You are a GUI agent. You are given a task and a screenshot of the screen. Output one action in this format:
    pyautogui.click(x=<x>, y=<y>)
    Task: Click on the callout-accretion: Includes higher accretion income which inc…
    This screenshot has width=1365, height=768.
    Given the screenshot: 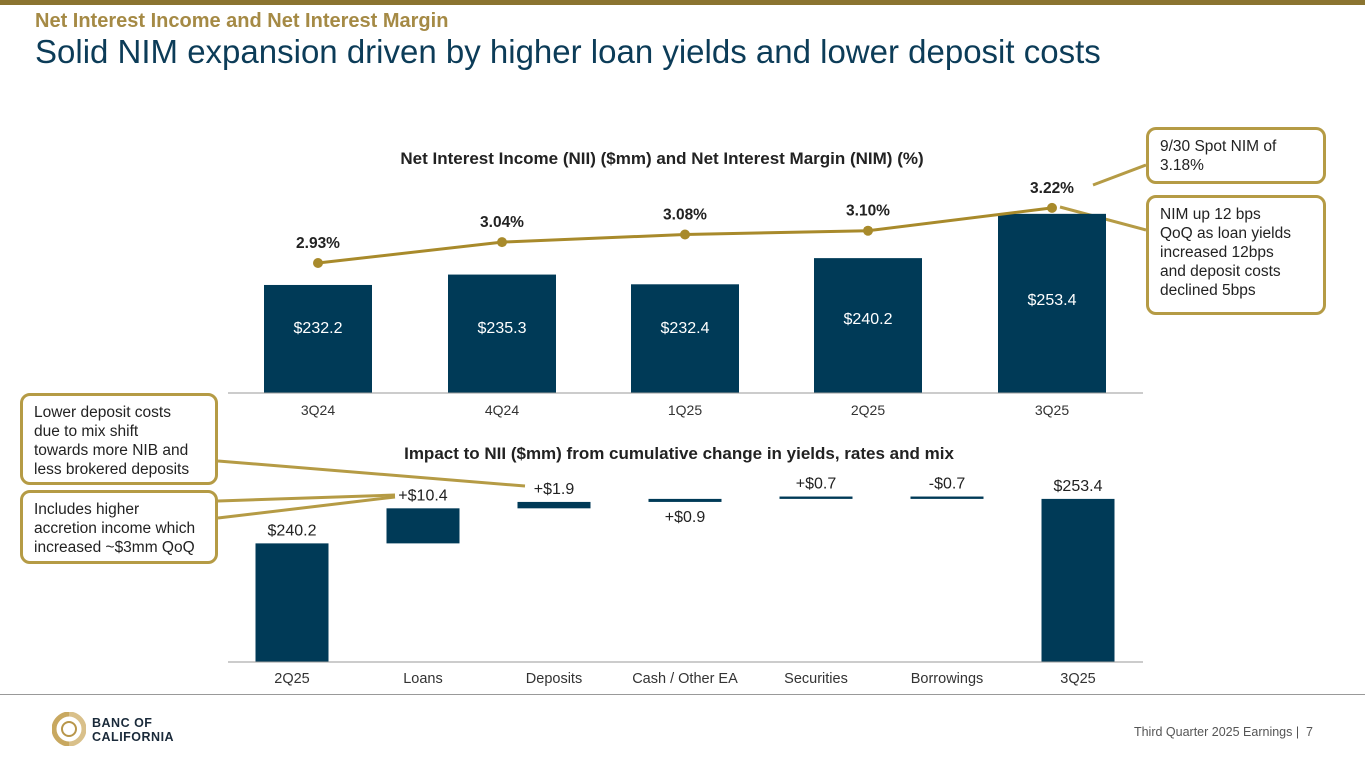 What is the action you would take?
    pyautogui.click(x=119, y=527)
    